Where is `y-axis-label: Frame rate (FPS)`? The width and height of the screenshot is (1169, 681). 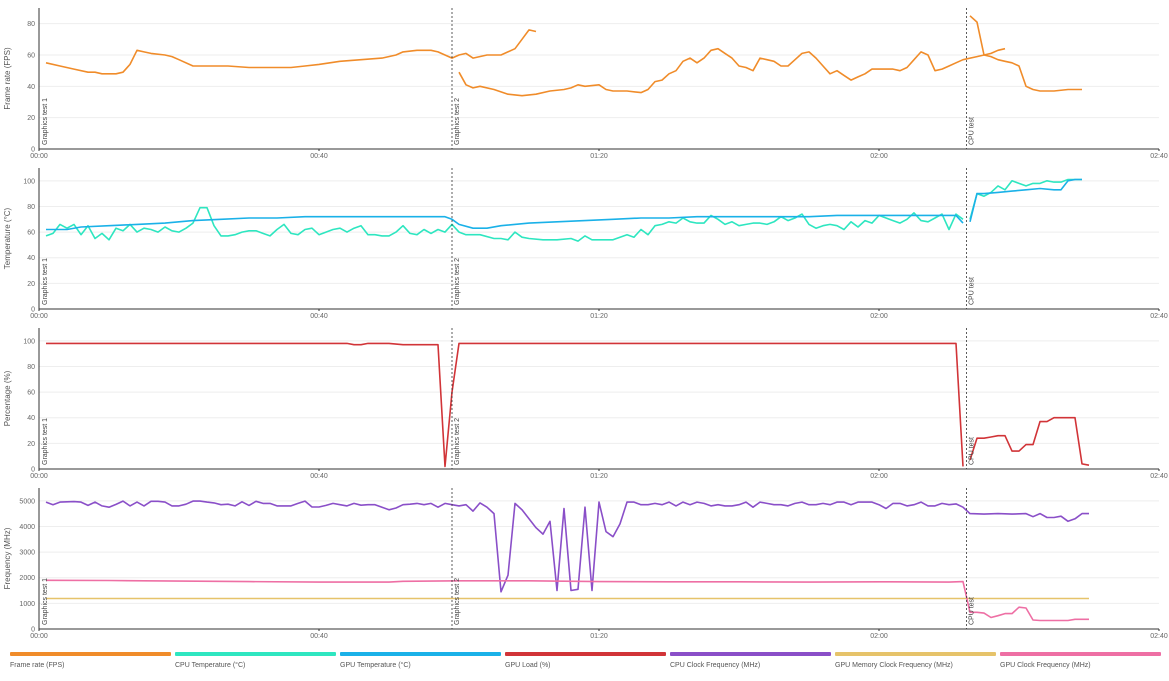
y-axis-label: Frame rate (FPS) is located at coordinates (7, 78).